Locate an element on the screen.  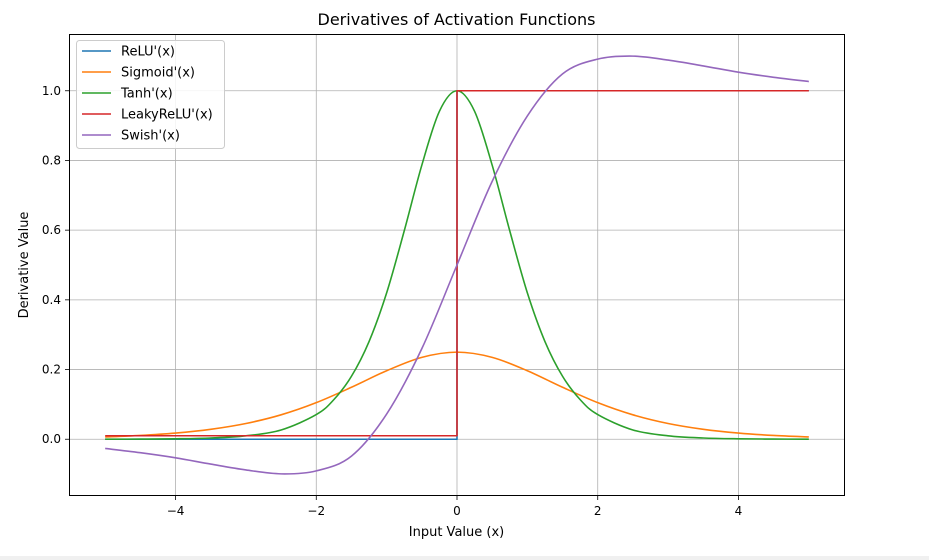
x-tick-label: 2 is located at coordinates (598, 511).